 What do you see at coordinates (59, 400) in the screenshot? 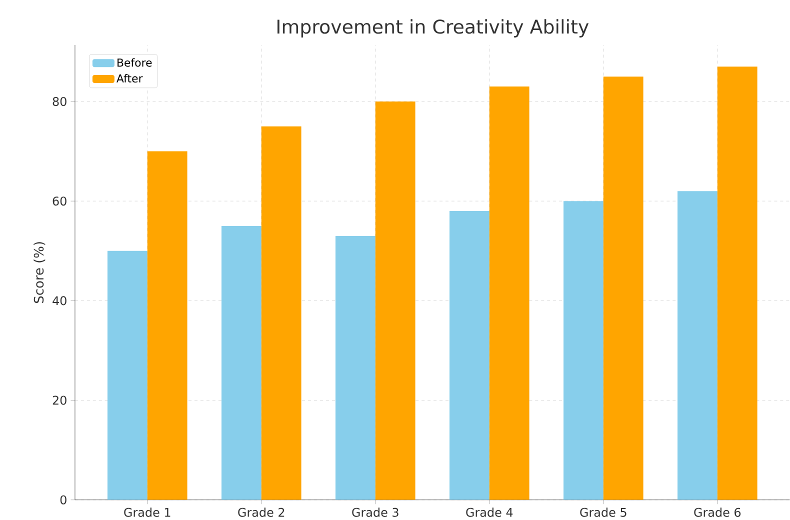
I see `y-tick-label: 20` at bounding box center [59, 400].